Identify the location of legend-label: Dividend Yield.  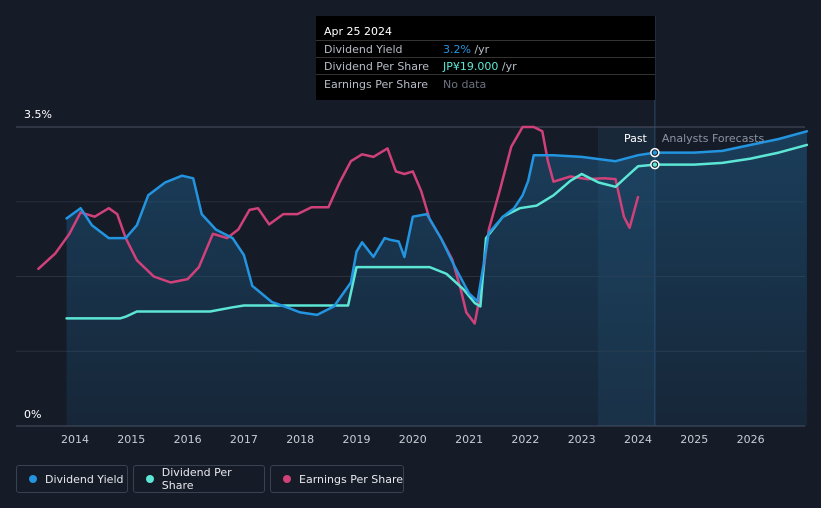
(84, 479).